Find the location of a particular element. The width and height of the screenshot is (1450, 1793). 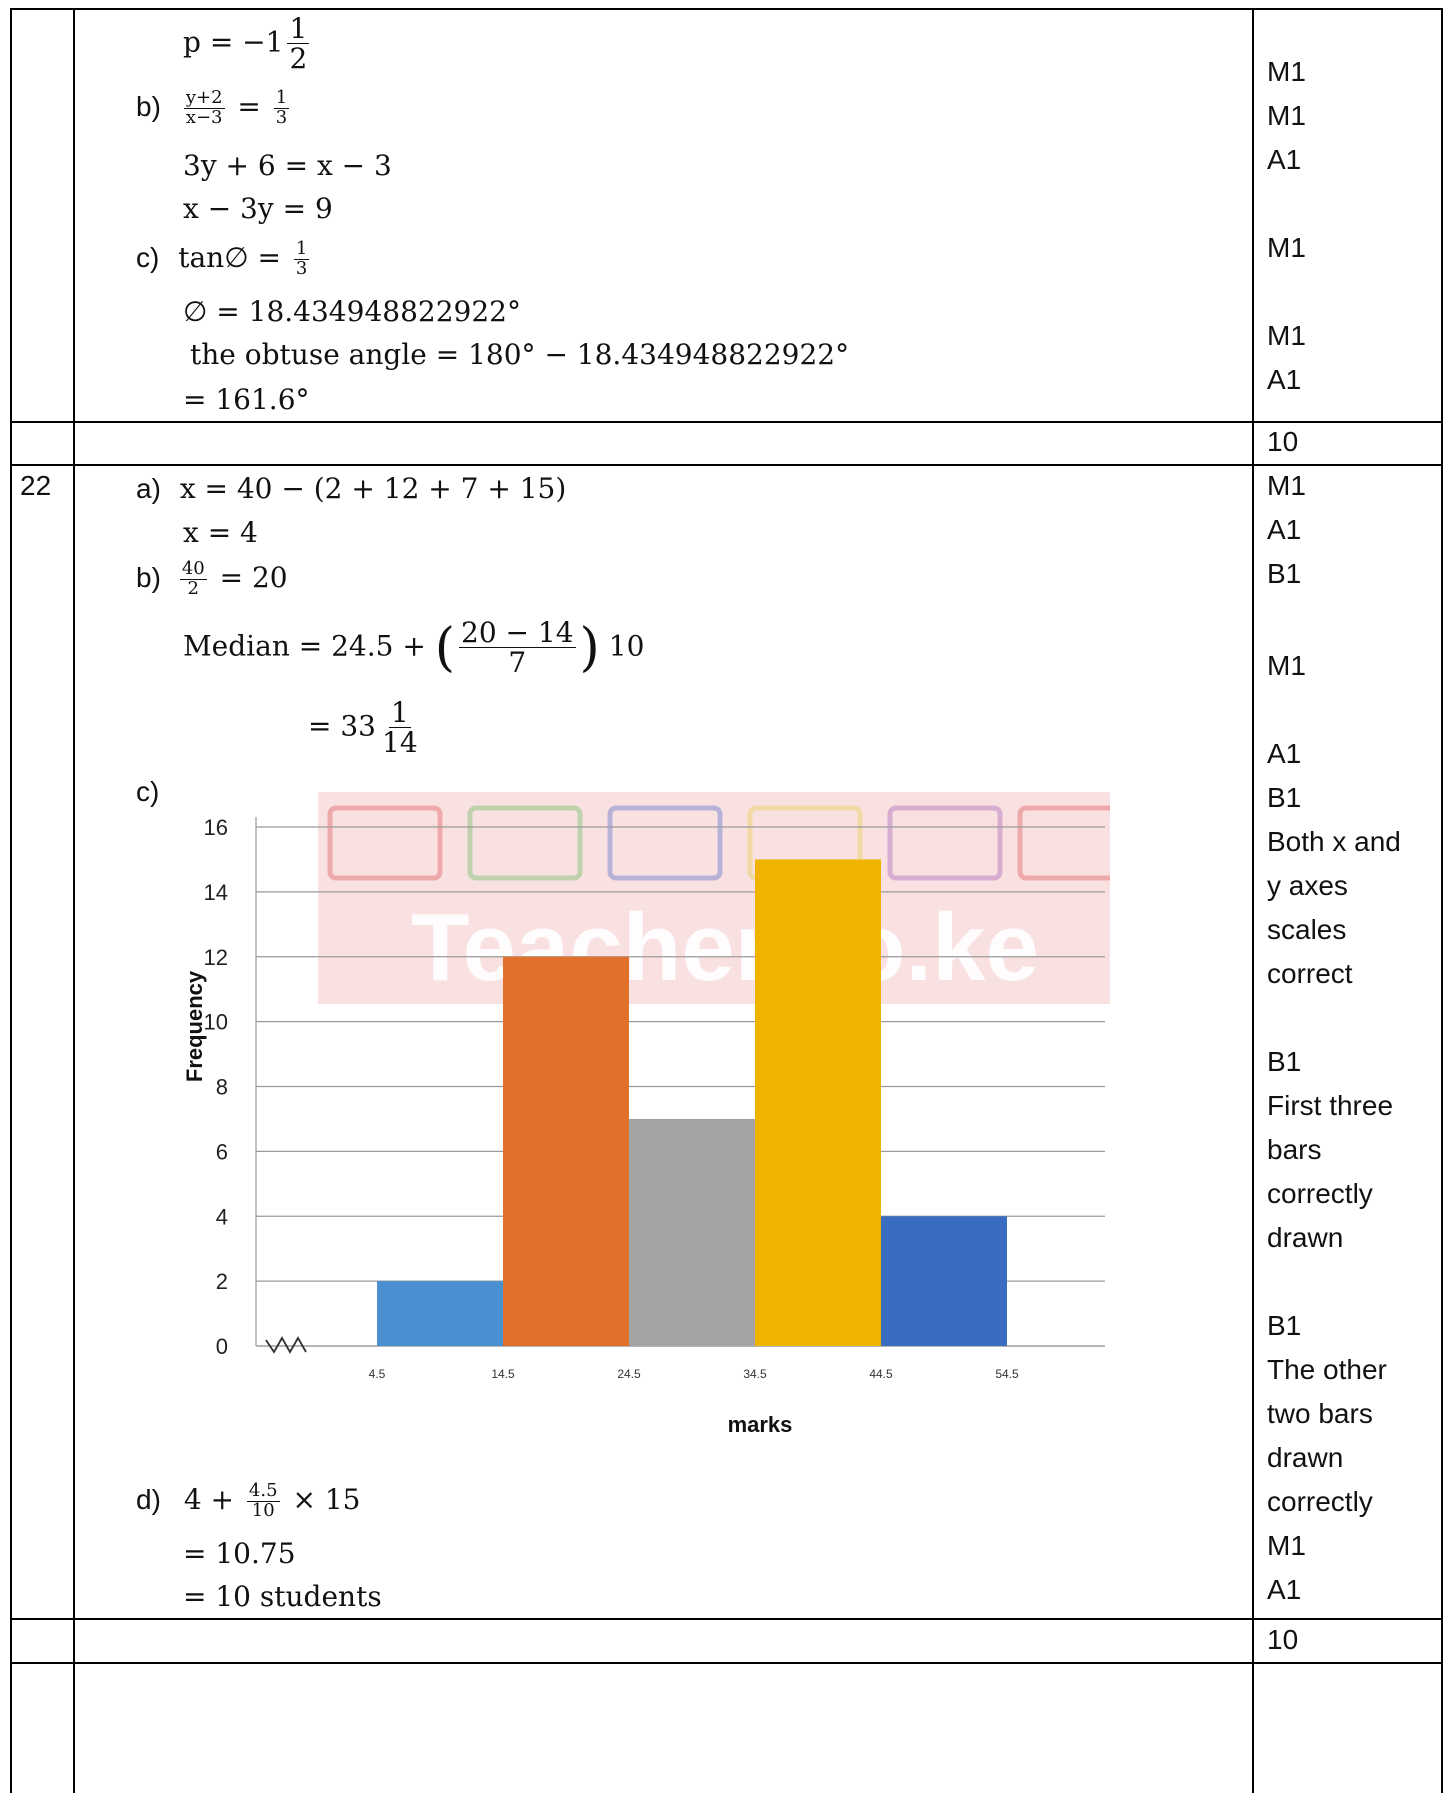

q22-mark-note-other-3: drawn is located at coordinates (1305, 1457).